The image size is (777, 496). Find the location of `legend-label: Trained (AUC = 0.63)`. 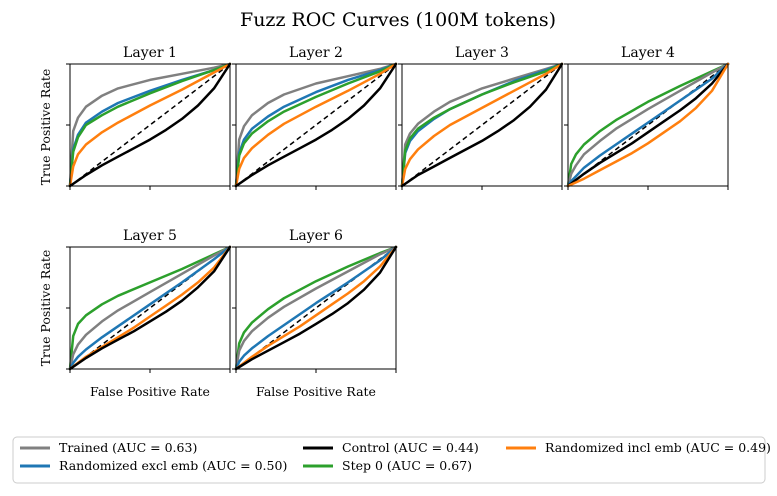

legend-label: Trained (AUC = 0.63) is located at coordinates (128, 447).